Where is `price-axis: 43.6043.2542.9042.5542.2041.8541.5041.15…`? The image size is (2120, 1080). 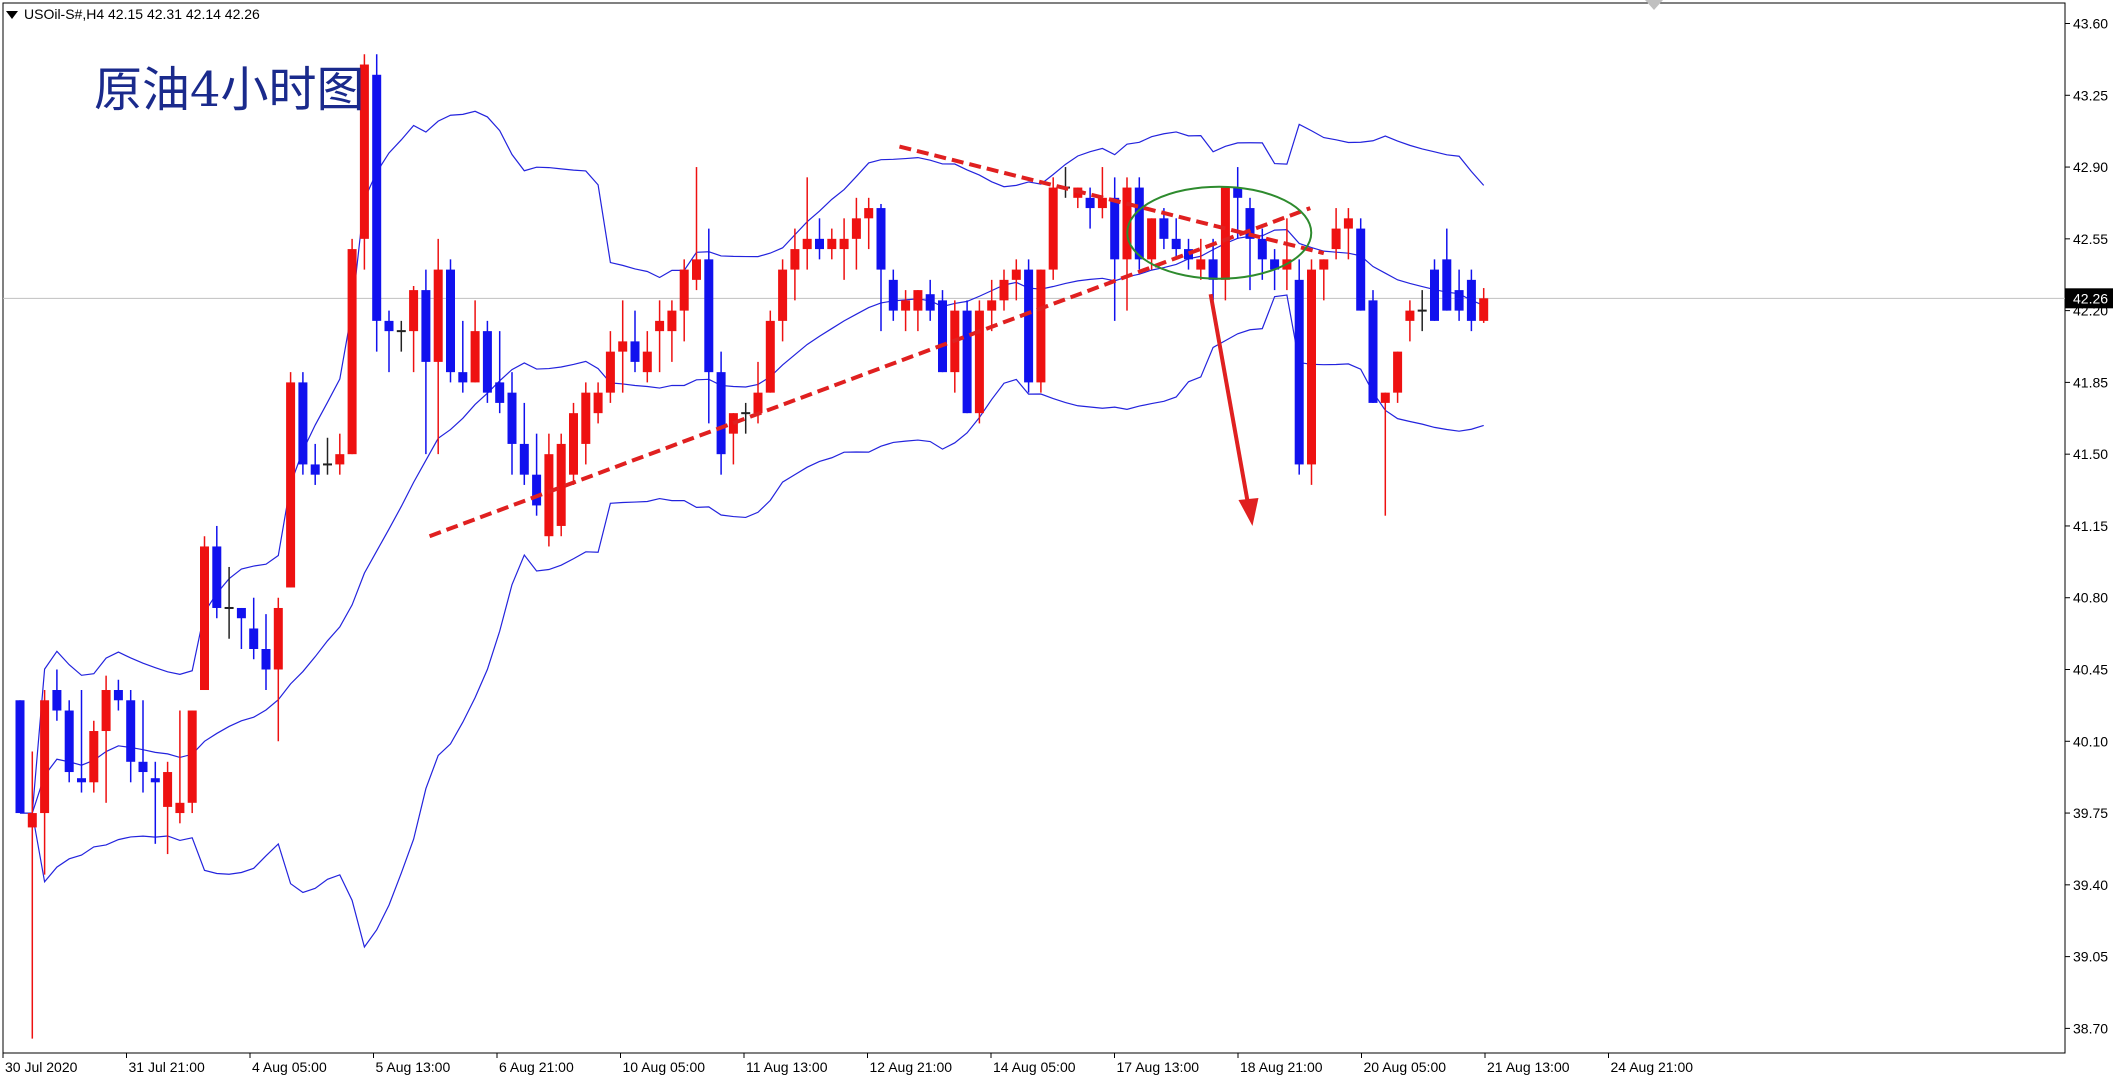
price-axis: 43.6043.2542.9042.5542.2041.8541.5041.15… is located at coordinates (2089, 526).